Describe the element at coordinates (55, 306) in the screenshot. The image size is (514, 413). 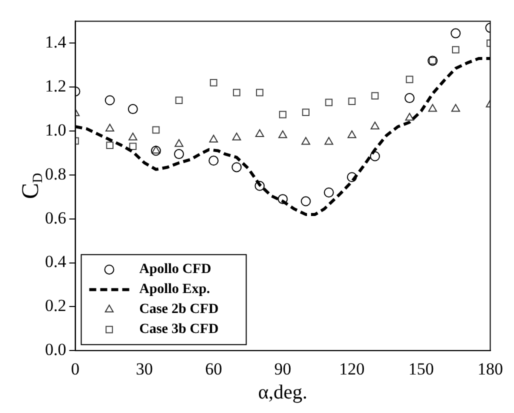
I see `y-tick-label: 0.2` at that location.